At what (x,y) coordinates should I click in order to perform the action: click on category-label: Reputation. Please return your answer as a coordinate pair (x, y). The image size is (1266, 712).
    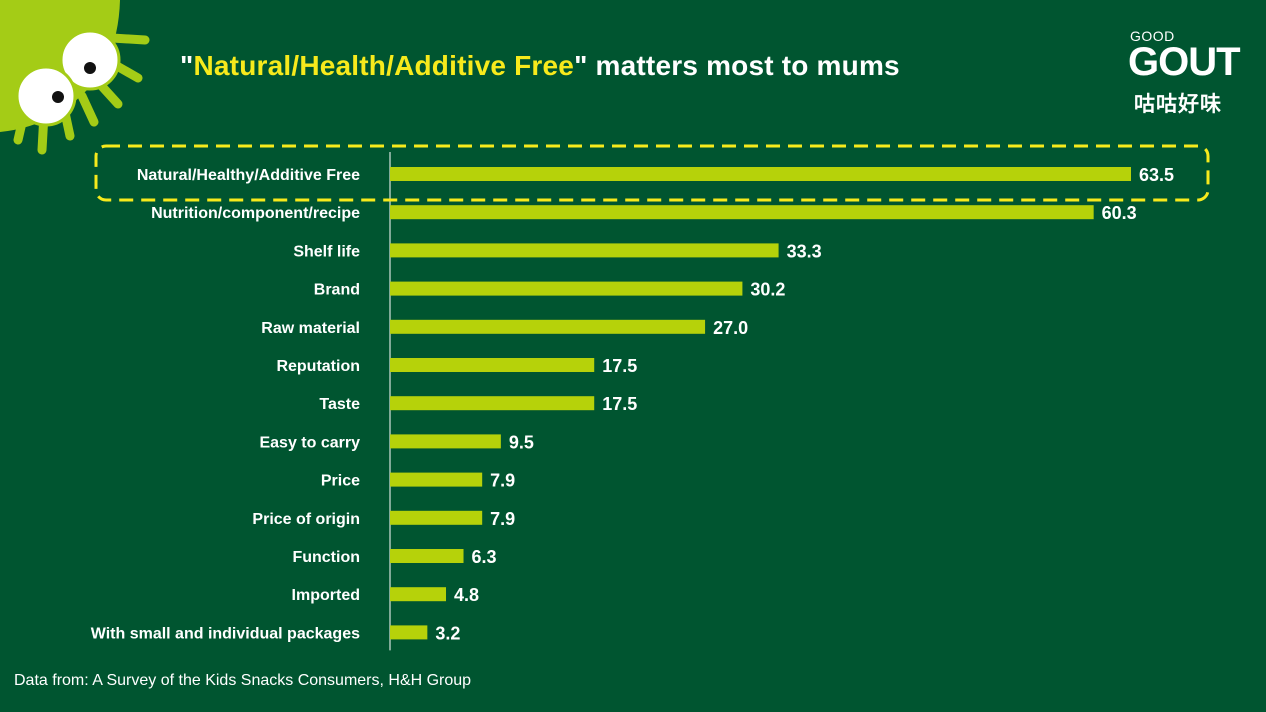
    Looking at the image, I should click on (318, 366).